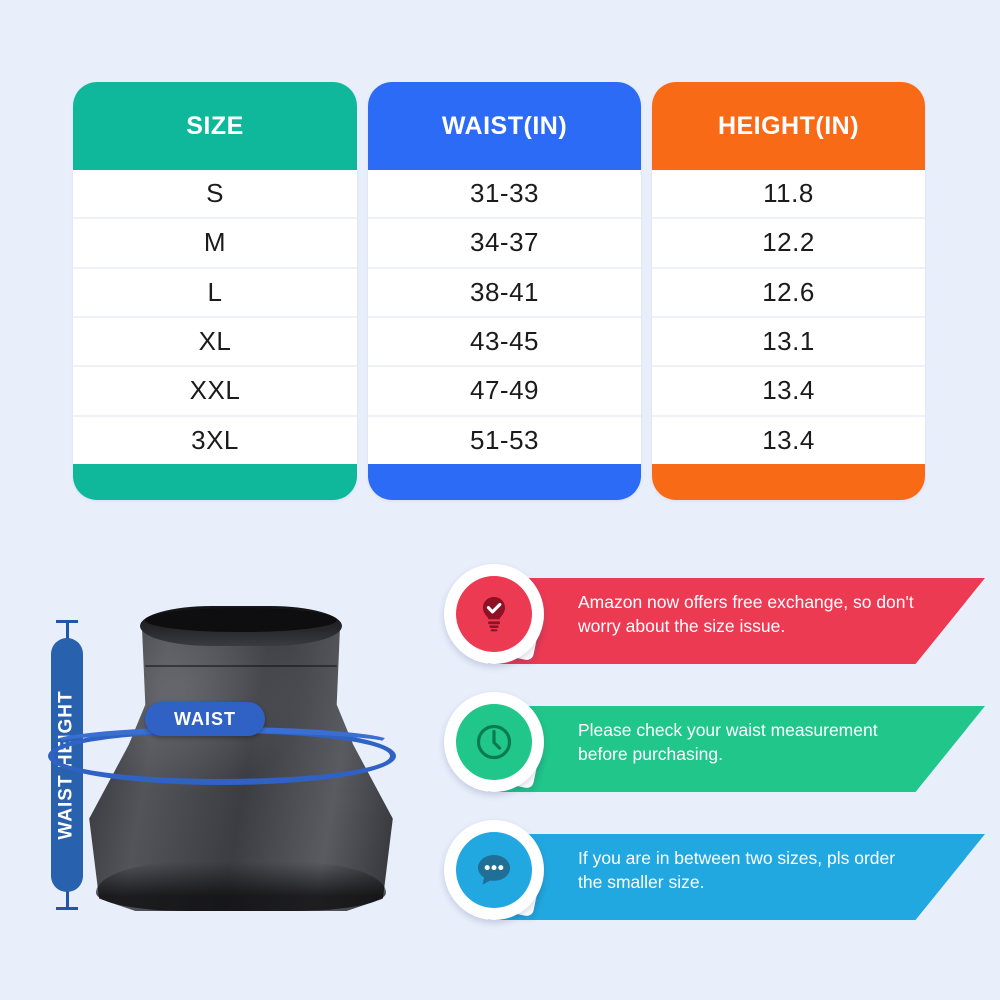 The width and height of the screenshot is (1000, 1000). Describe the element at coordinates (504, 482) in the screenshot. I see `column-footer-waist` at that location.